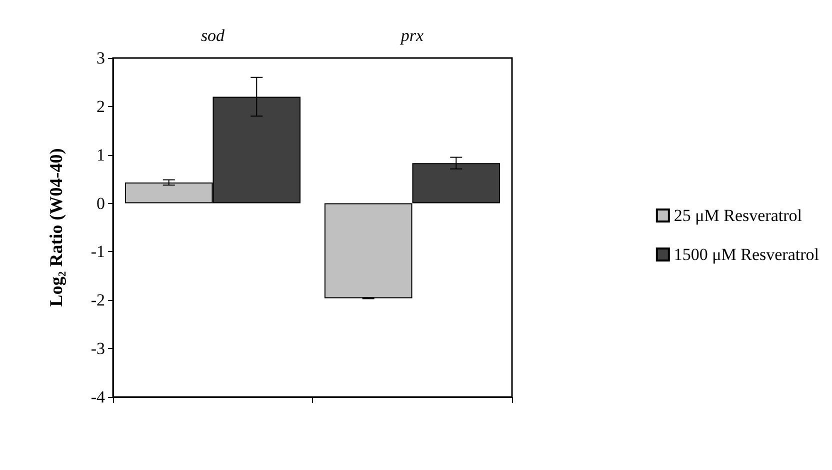 The height and width of the screenshot is (470, 832). What do you see at coordinates (56, 227) in the screenshot?
I see `y-axis-title: Log₂ Ratio (W04-40)` at bounding box center [56, 227].